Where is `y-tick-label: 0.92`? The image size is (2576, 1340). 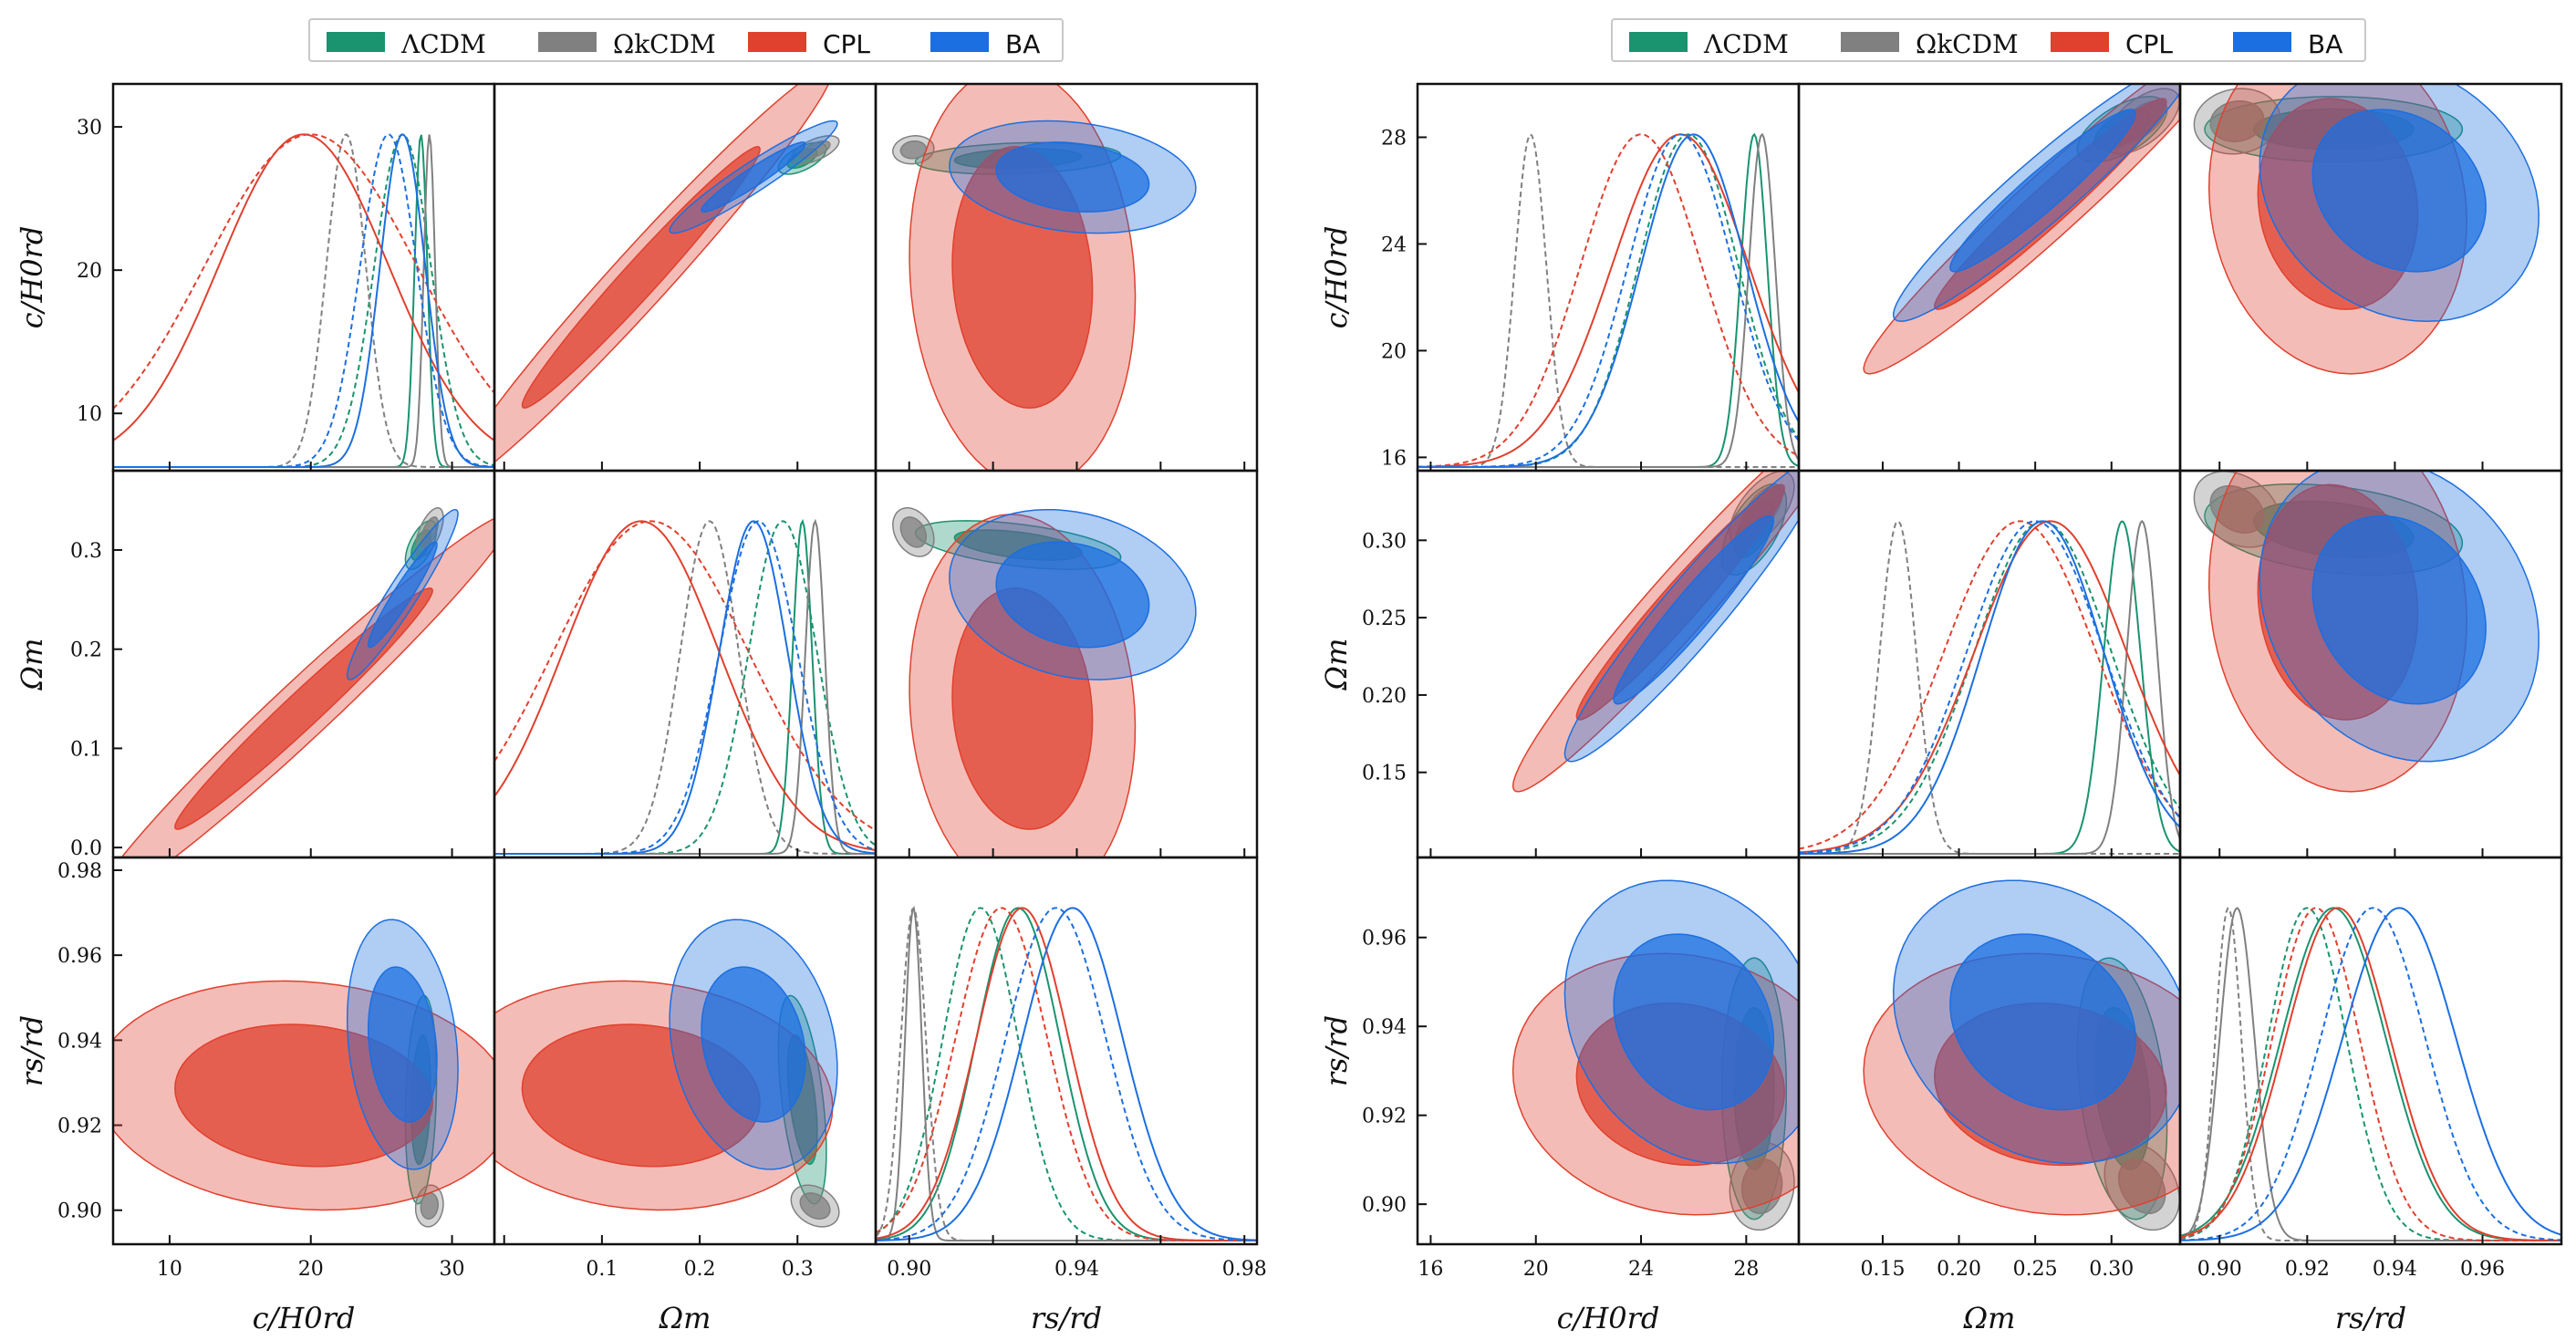
y-tick-label: 0.92 is located at coordinates (1384, 1117).